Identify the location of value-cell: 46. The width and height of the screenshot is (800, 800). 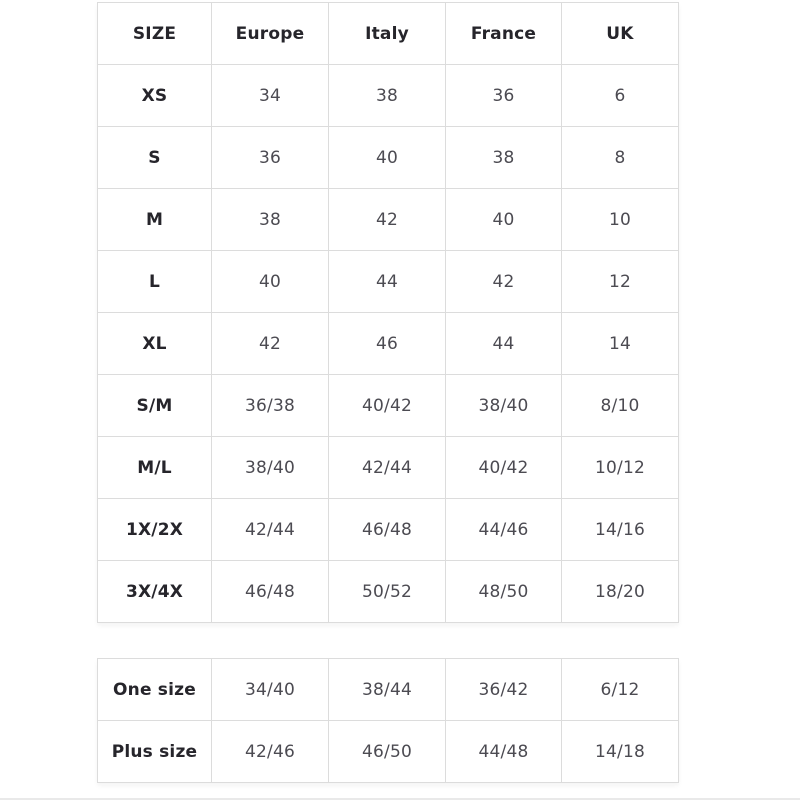
(387, 343).